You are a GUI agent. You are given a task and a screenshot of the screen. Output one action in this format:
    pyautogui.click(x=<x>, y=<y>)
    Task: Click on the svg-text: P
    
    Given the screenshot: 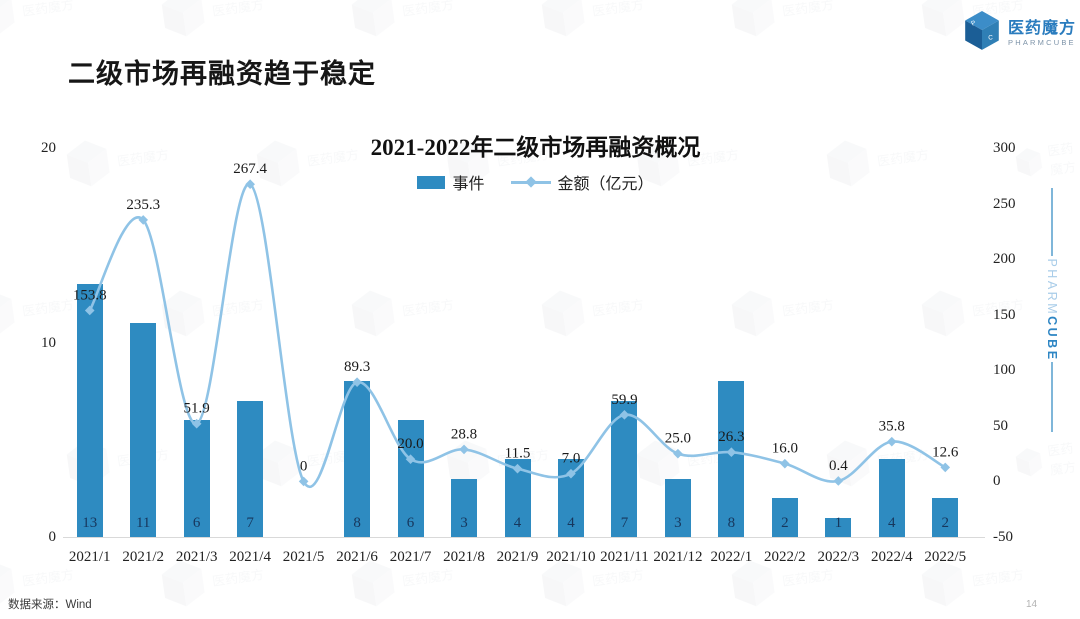 What is the action you would take?
    pyautogui.click(x=973, y=23)
    